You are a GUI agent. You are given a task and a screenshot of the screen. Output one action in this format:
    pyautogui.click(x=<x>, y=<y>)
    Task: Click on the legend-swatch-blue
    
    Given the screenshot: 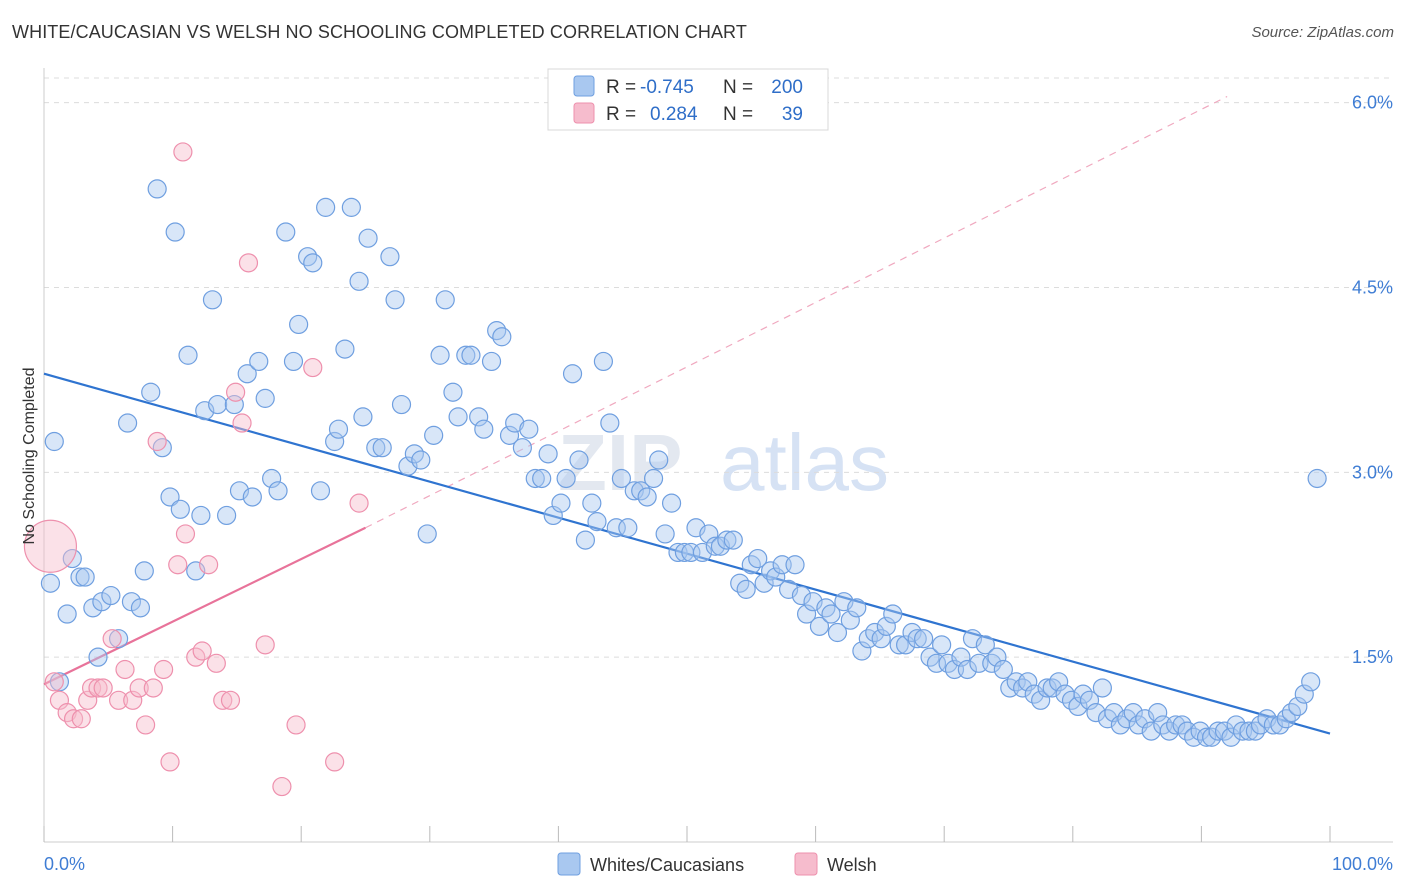 What is the action you would take?
    pyautogui.click(x=569, y=864)
    